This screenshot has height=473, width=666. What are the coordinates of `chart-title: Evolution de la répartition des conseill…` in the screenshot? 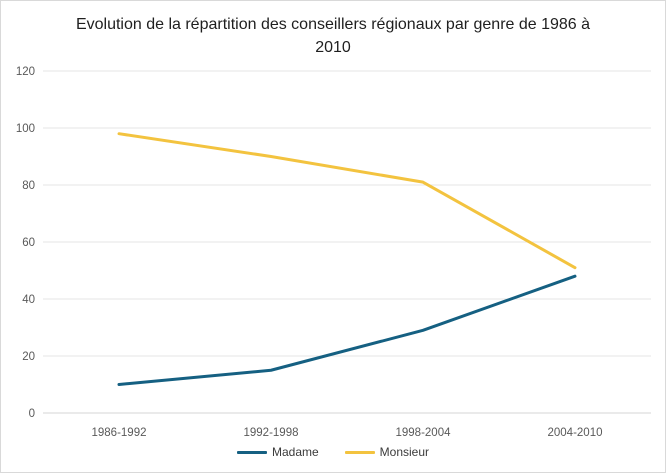 It's located at (333, 36).